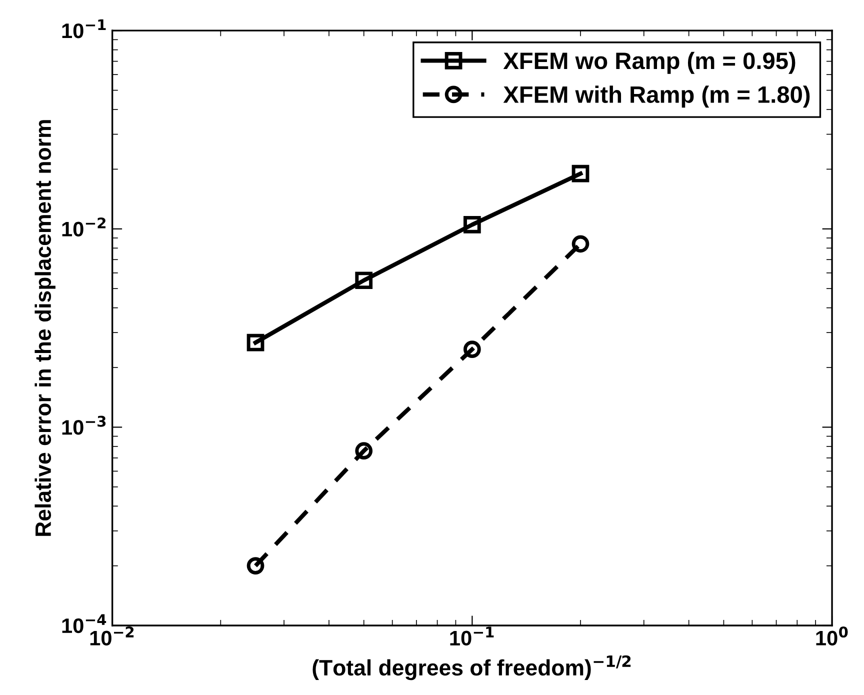 The width and height of the screenshot is (864, 695). I want to click on y-tick-label: 10$^{−2}$, so click(84, 226).